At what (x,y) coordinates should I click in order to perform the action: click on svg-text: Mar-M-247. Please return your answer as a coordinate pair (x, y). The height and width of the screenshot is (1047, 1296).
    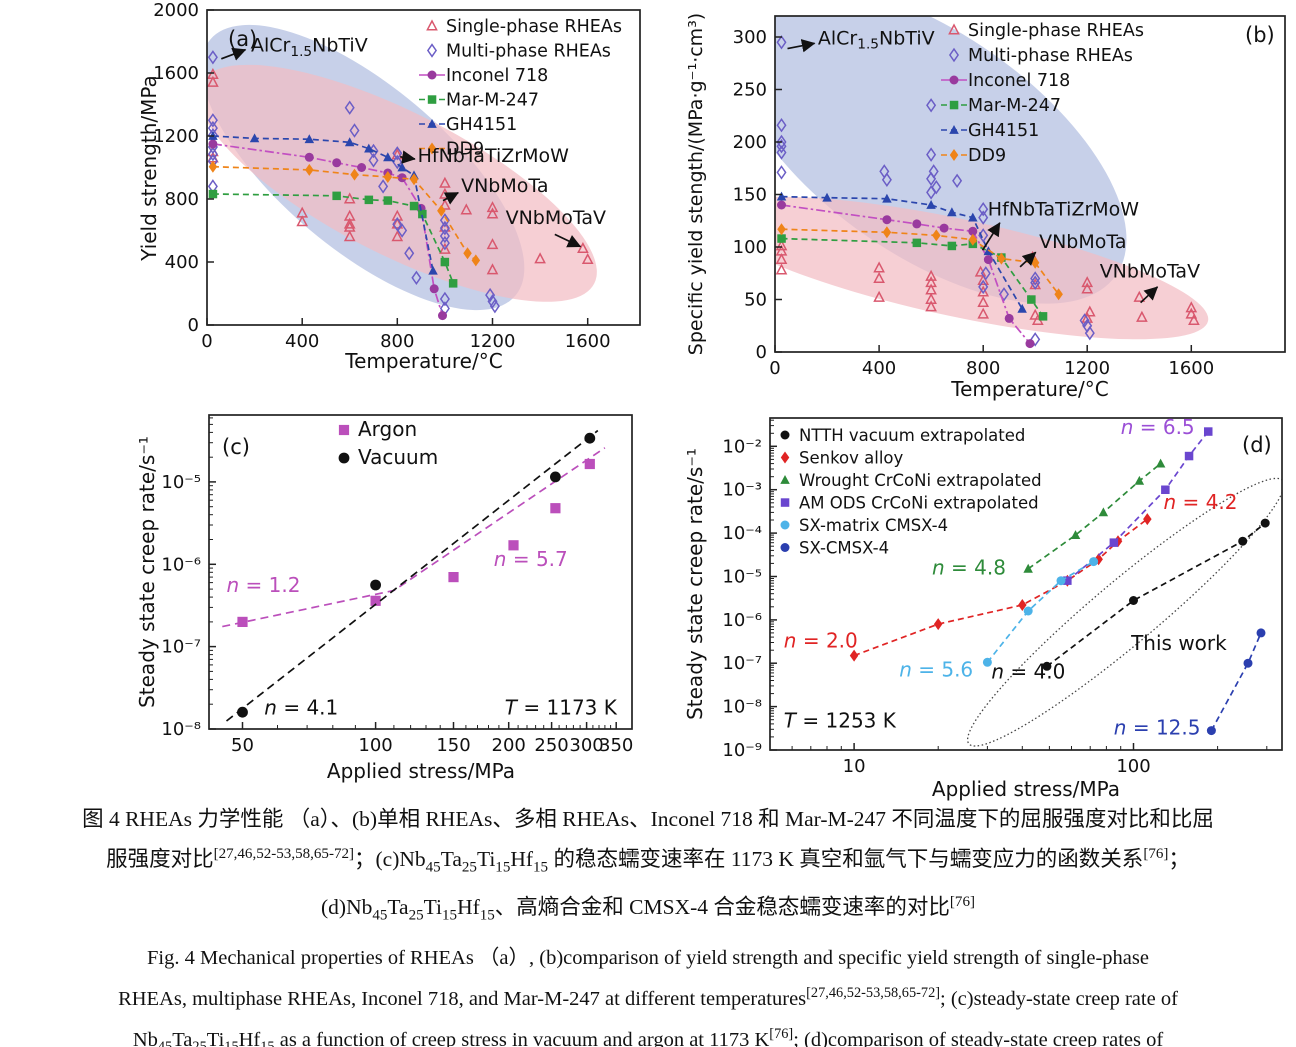
    Looking at the image, I should click on (492, 101).